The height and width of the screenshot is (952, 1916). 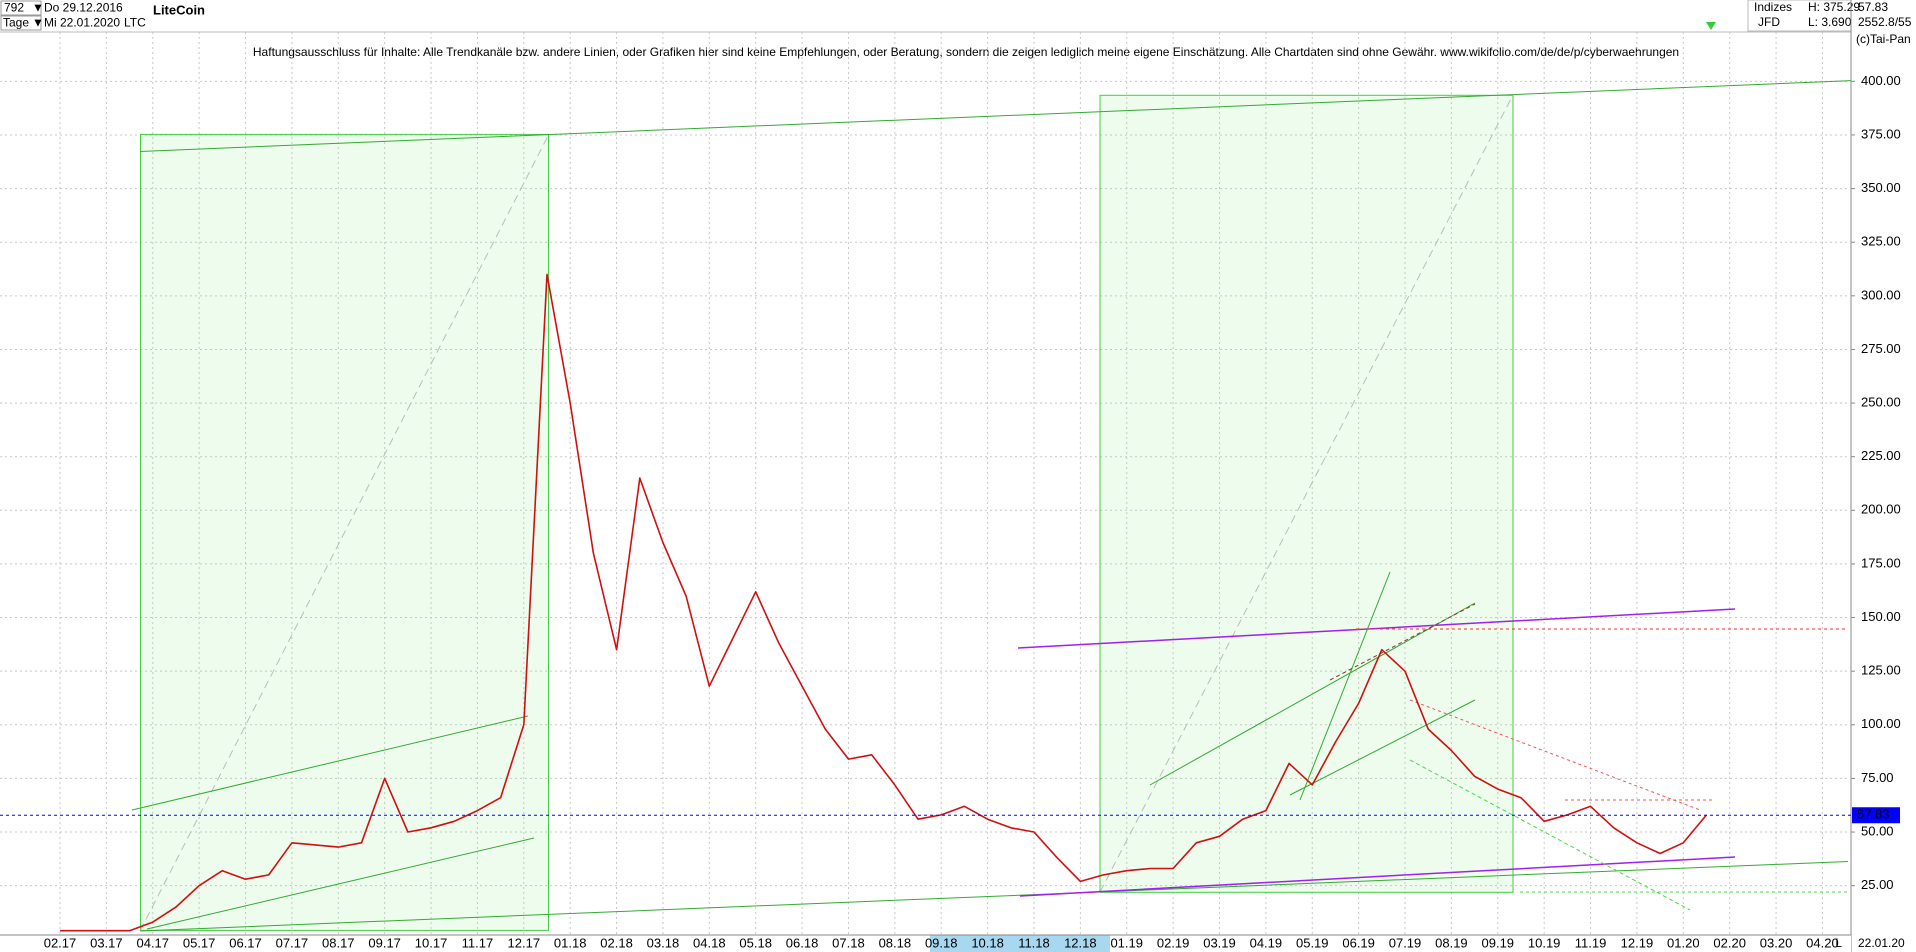 I want to click on y-tick-label: 325.00, so click(x=1881, y=241).